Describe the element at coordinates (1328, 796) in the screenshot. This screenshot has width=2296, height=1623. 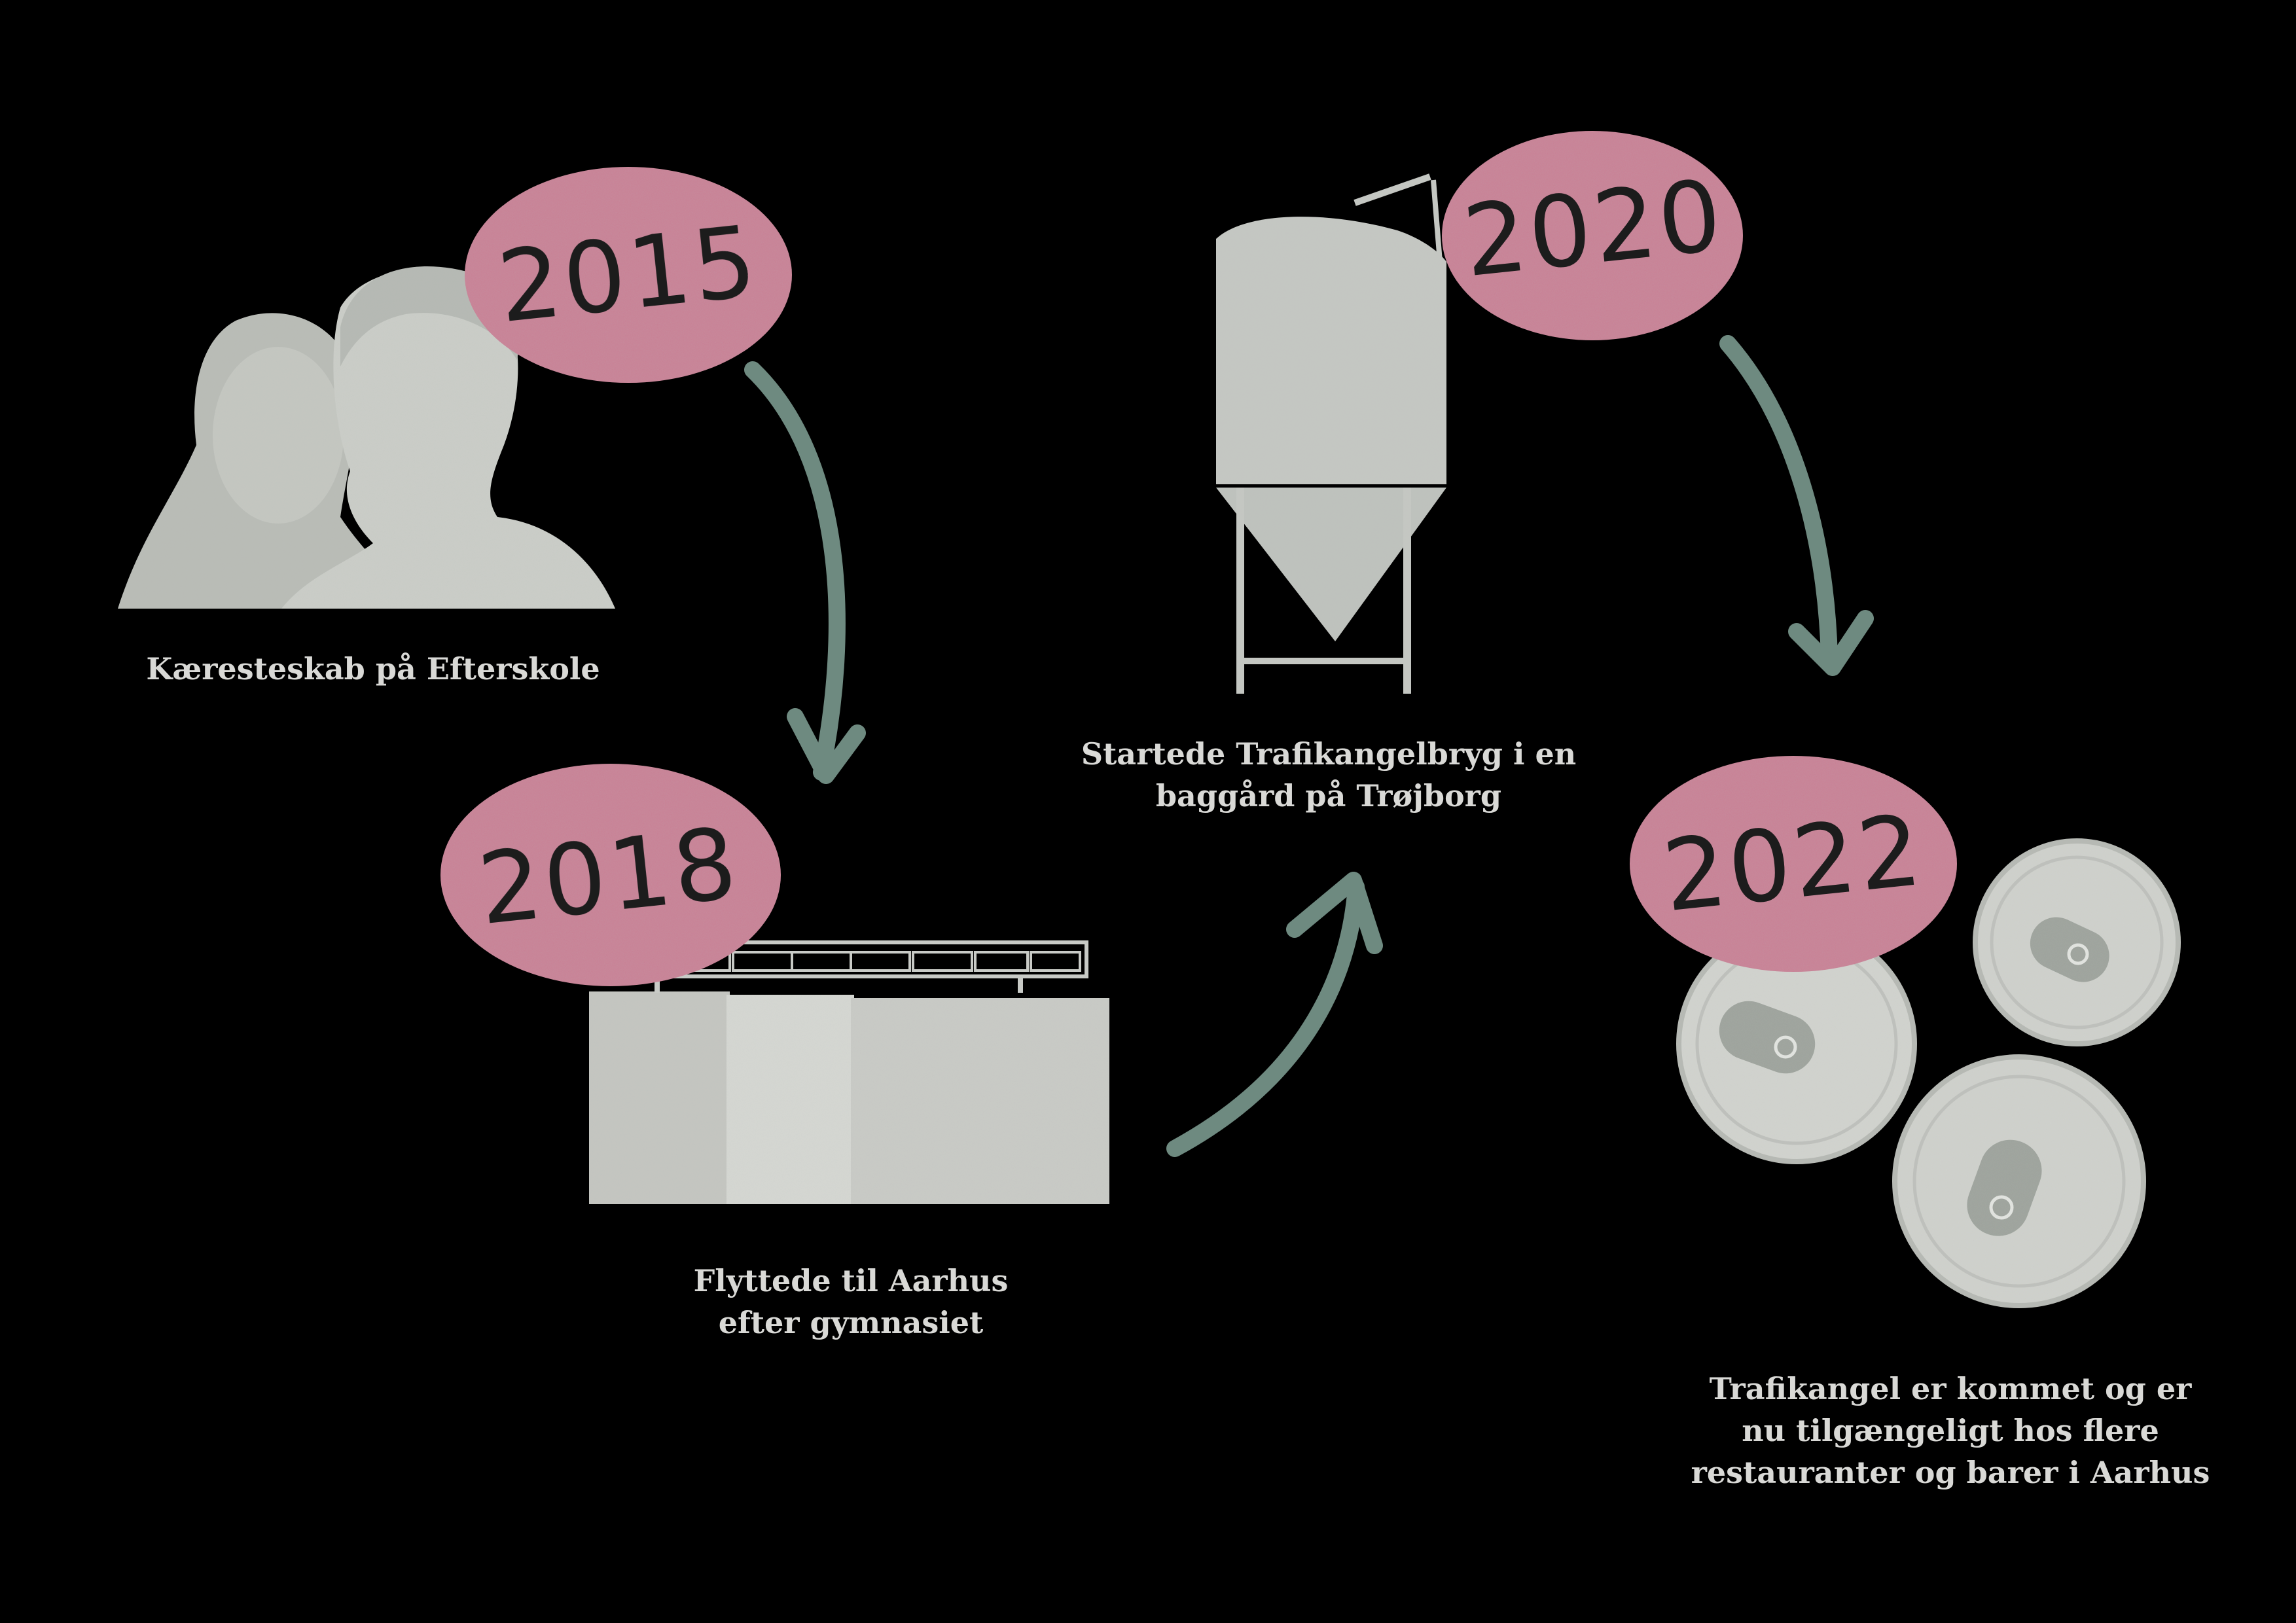
I see `caption-line: baggård på Trøjborg` at that location.